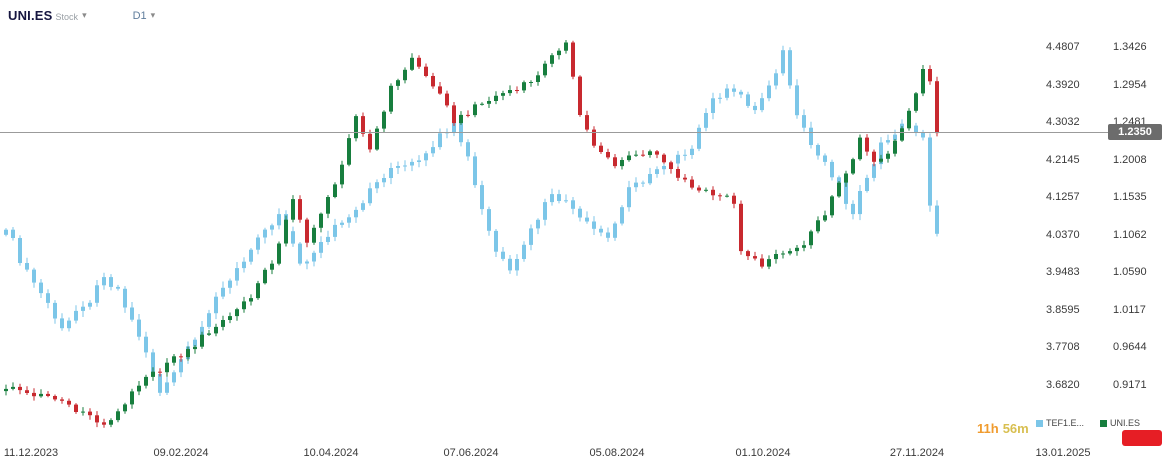  I want to click on price-tick-label: 4.3032, so click(1063, 122).